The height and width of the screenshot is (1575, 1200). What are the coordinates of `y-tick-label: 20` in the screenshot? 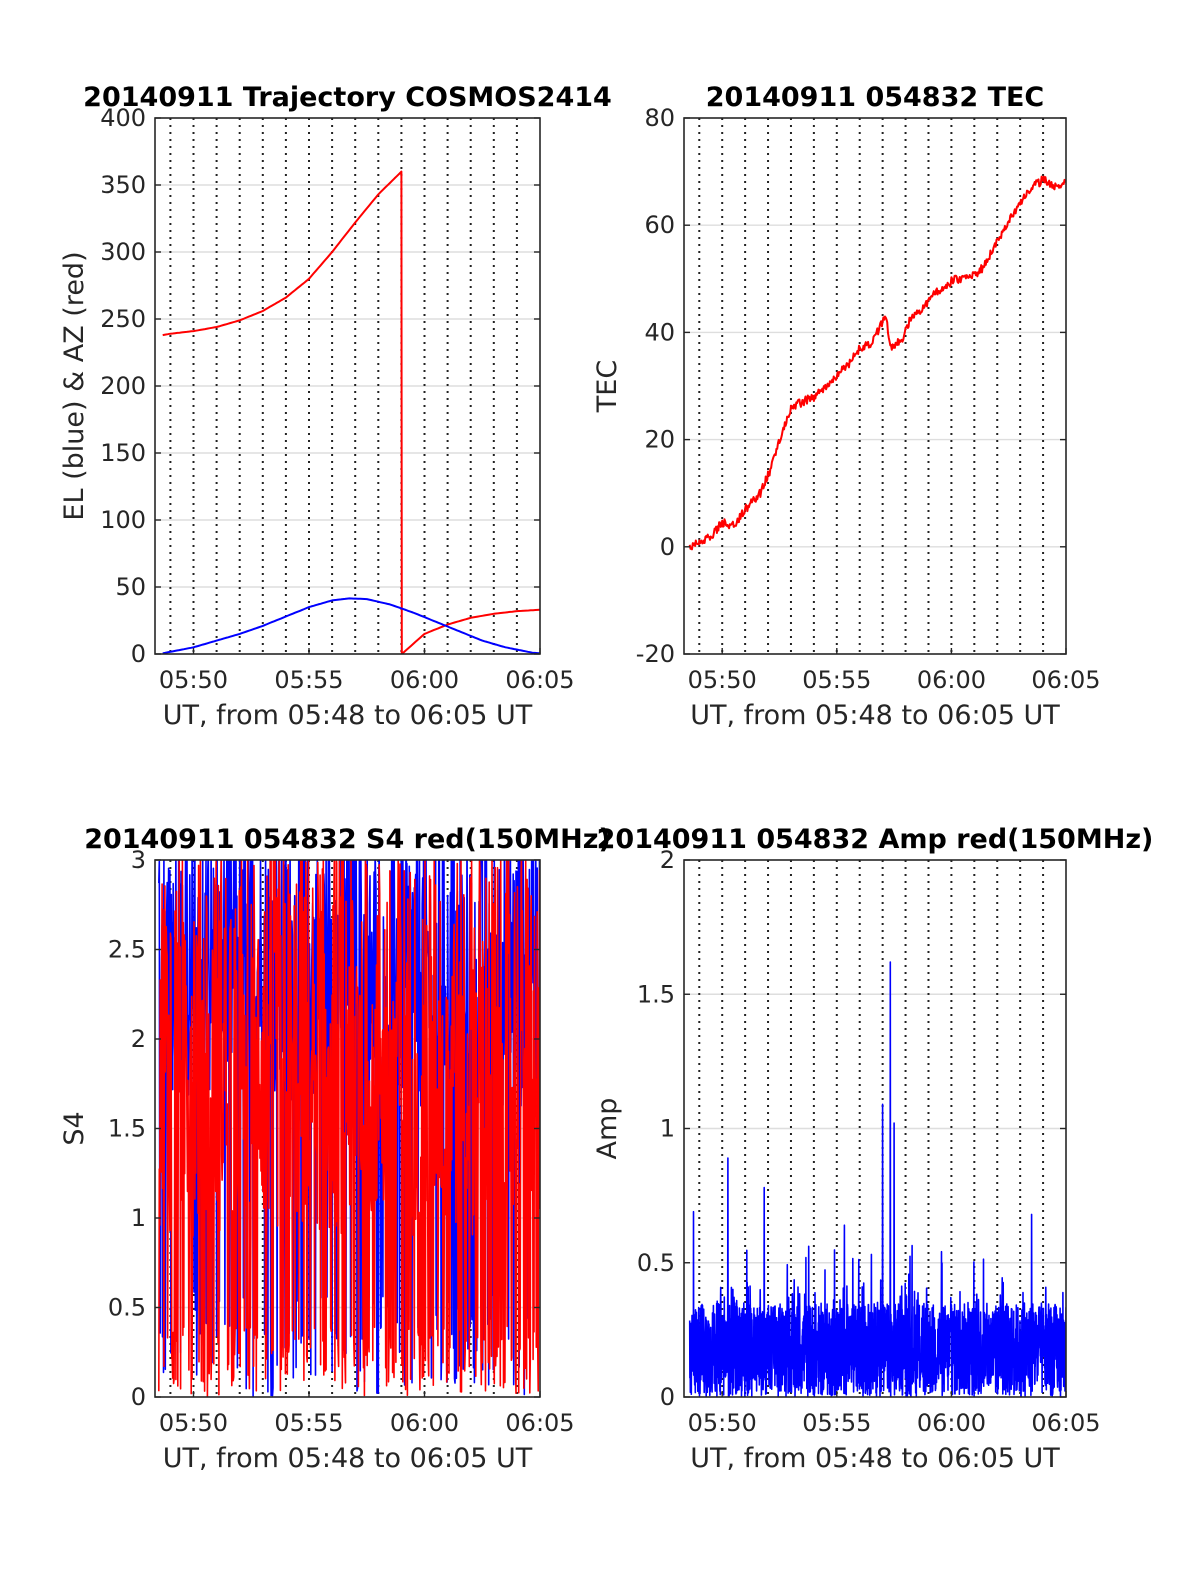 It's located at (659, 440).